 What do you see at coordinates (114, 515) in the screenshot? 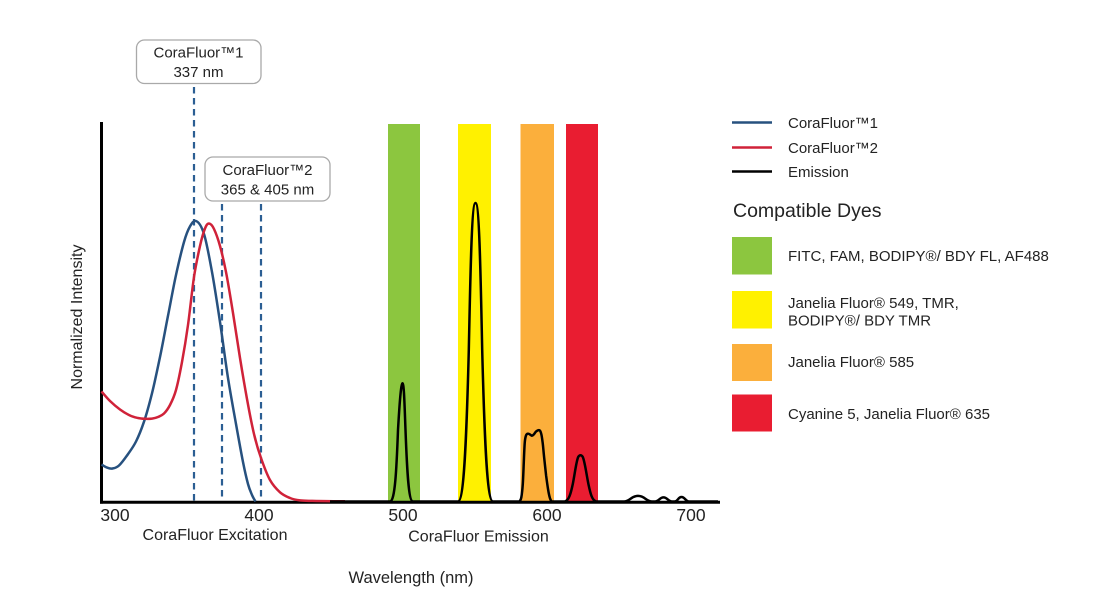
I see `svg-text: 300` at bounding box center [114, 515].